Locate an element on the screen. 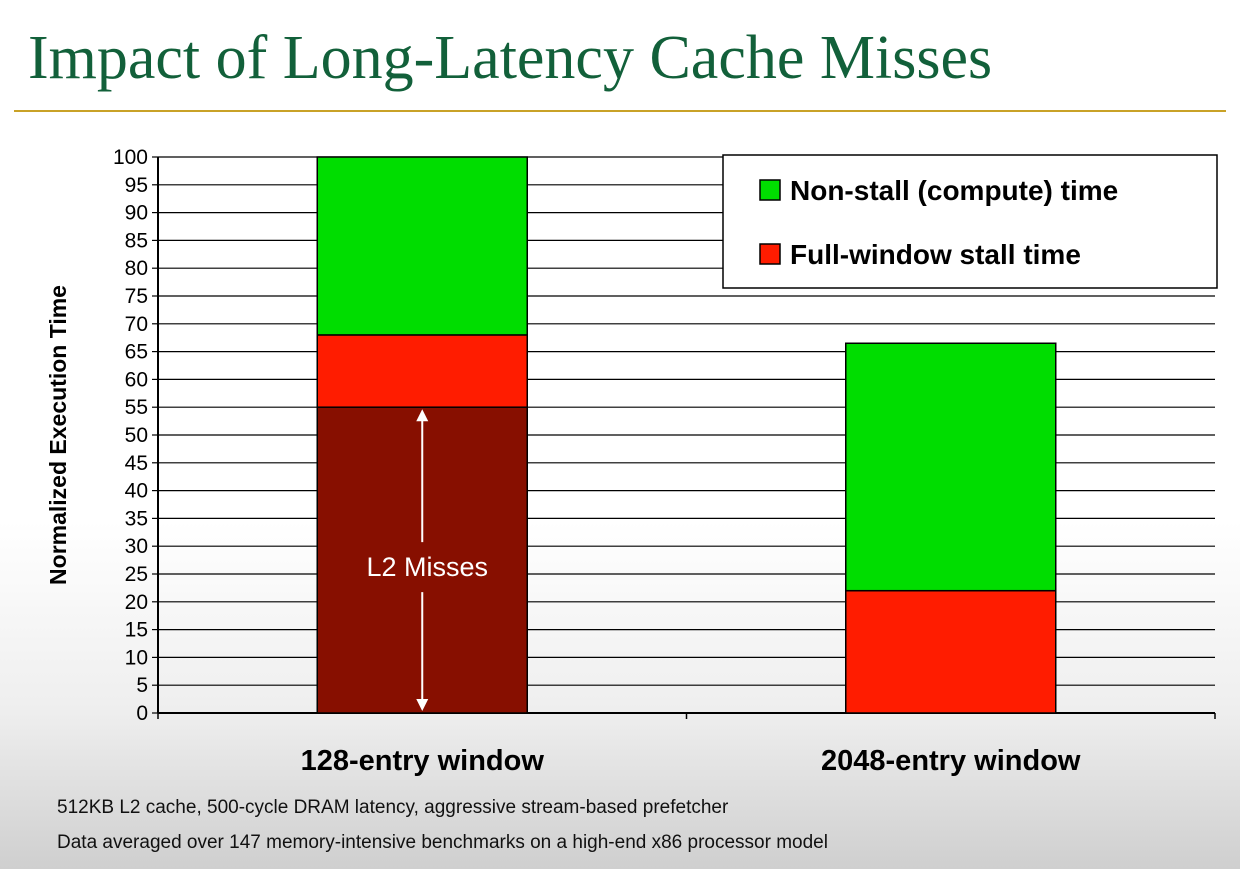  y-tick-label: 0 is located at coordinates (142, 713).